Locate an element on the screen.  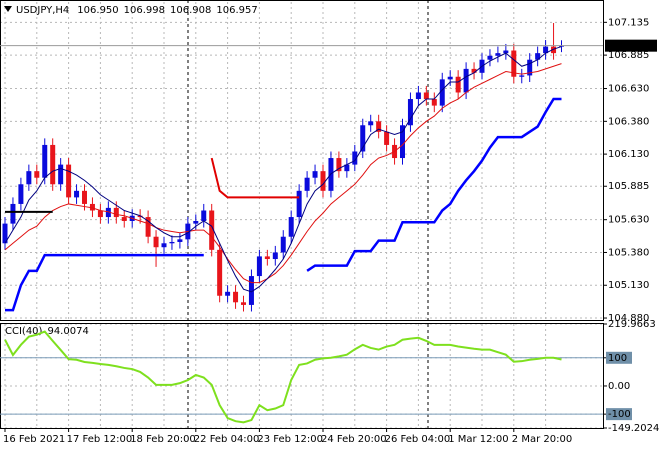
y-tick-label: 105.885 is located at coordinates (628, 186).